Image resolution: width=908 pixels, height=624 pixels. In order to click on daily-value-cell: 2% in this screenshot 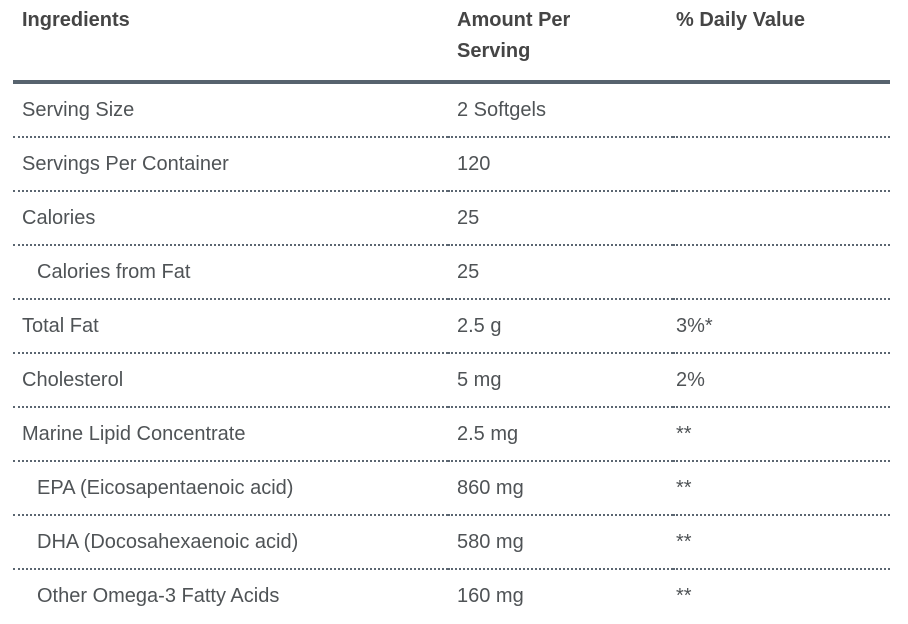, I will do `click(781, 380)`.